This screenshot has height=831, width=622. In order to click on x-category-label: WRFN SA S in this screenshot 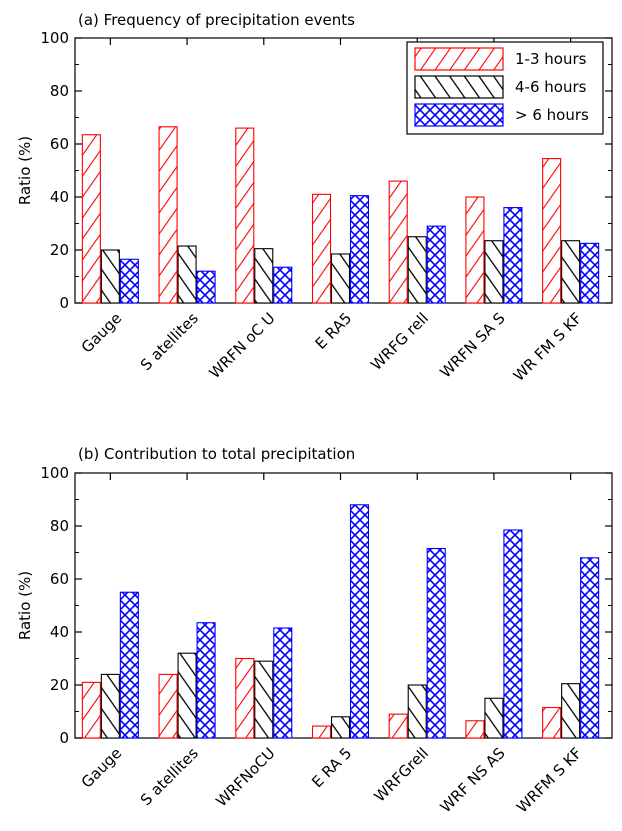, I will do `click(472, 345)`.